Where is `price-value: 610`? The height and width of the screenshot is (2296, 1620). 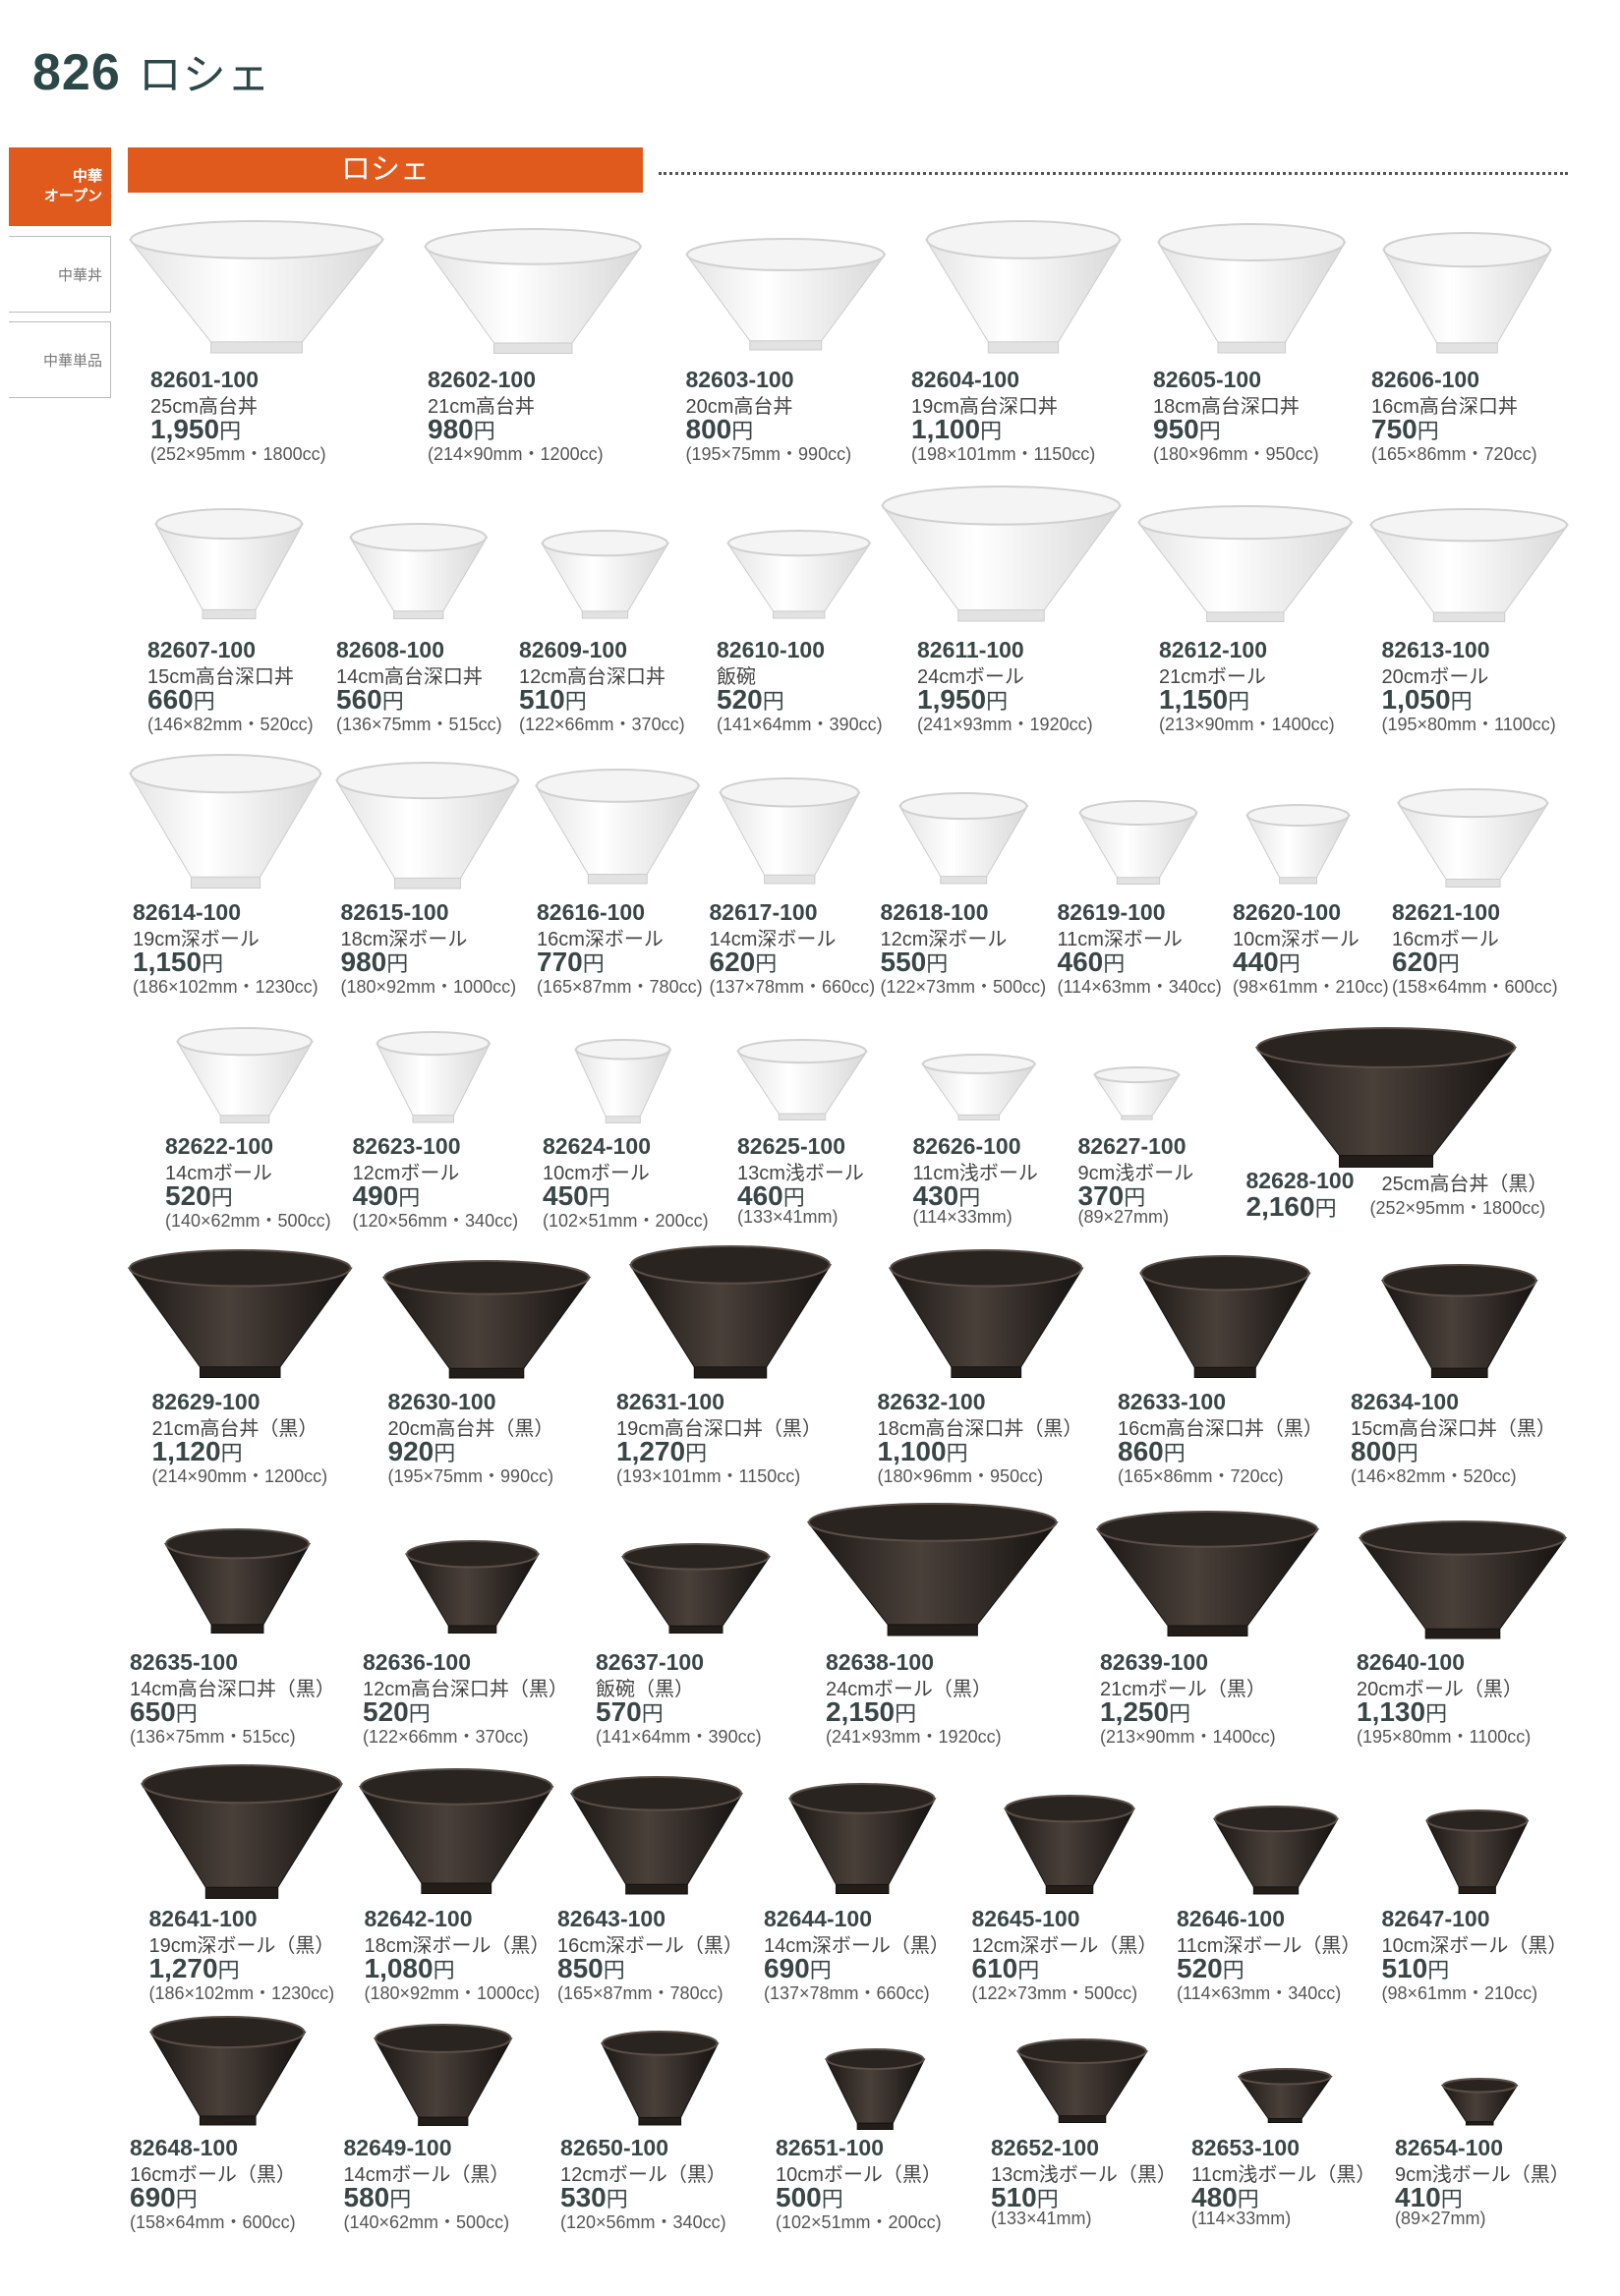
price-value: 610 is located at coordinates (994, 1968).